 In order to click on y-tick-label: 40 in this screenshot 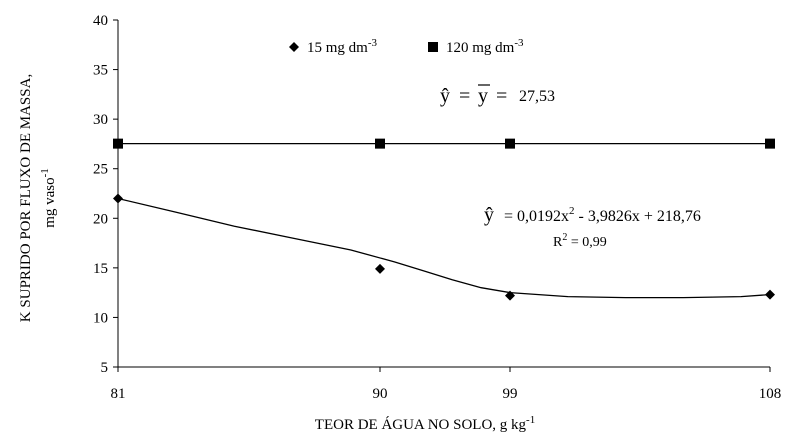, I will do `click(100, 21)`.